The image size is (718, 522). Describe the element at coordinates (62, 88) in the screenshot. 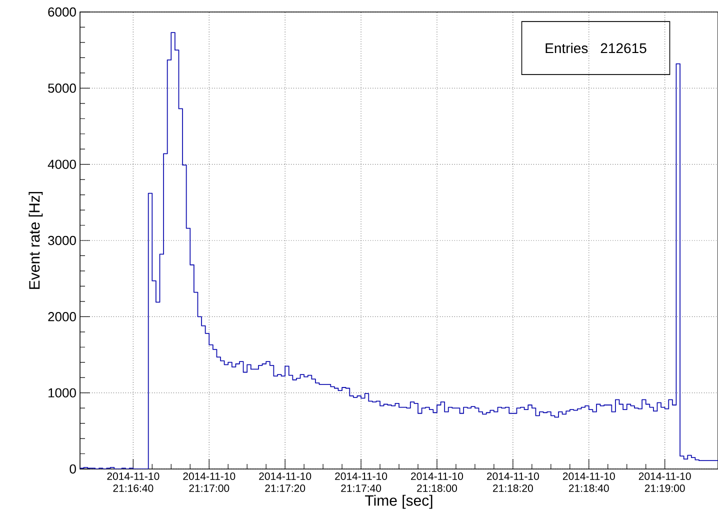

I see `y-tick-label: 5000` at that location.